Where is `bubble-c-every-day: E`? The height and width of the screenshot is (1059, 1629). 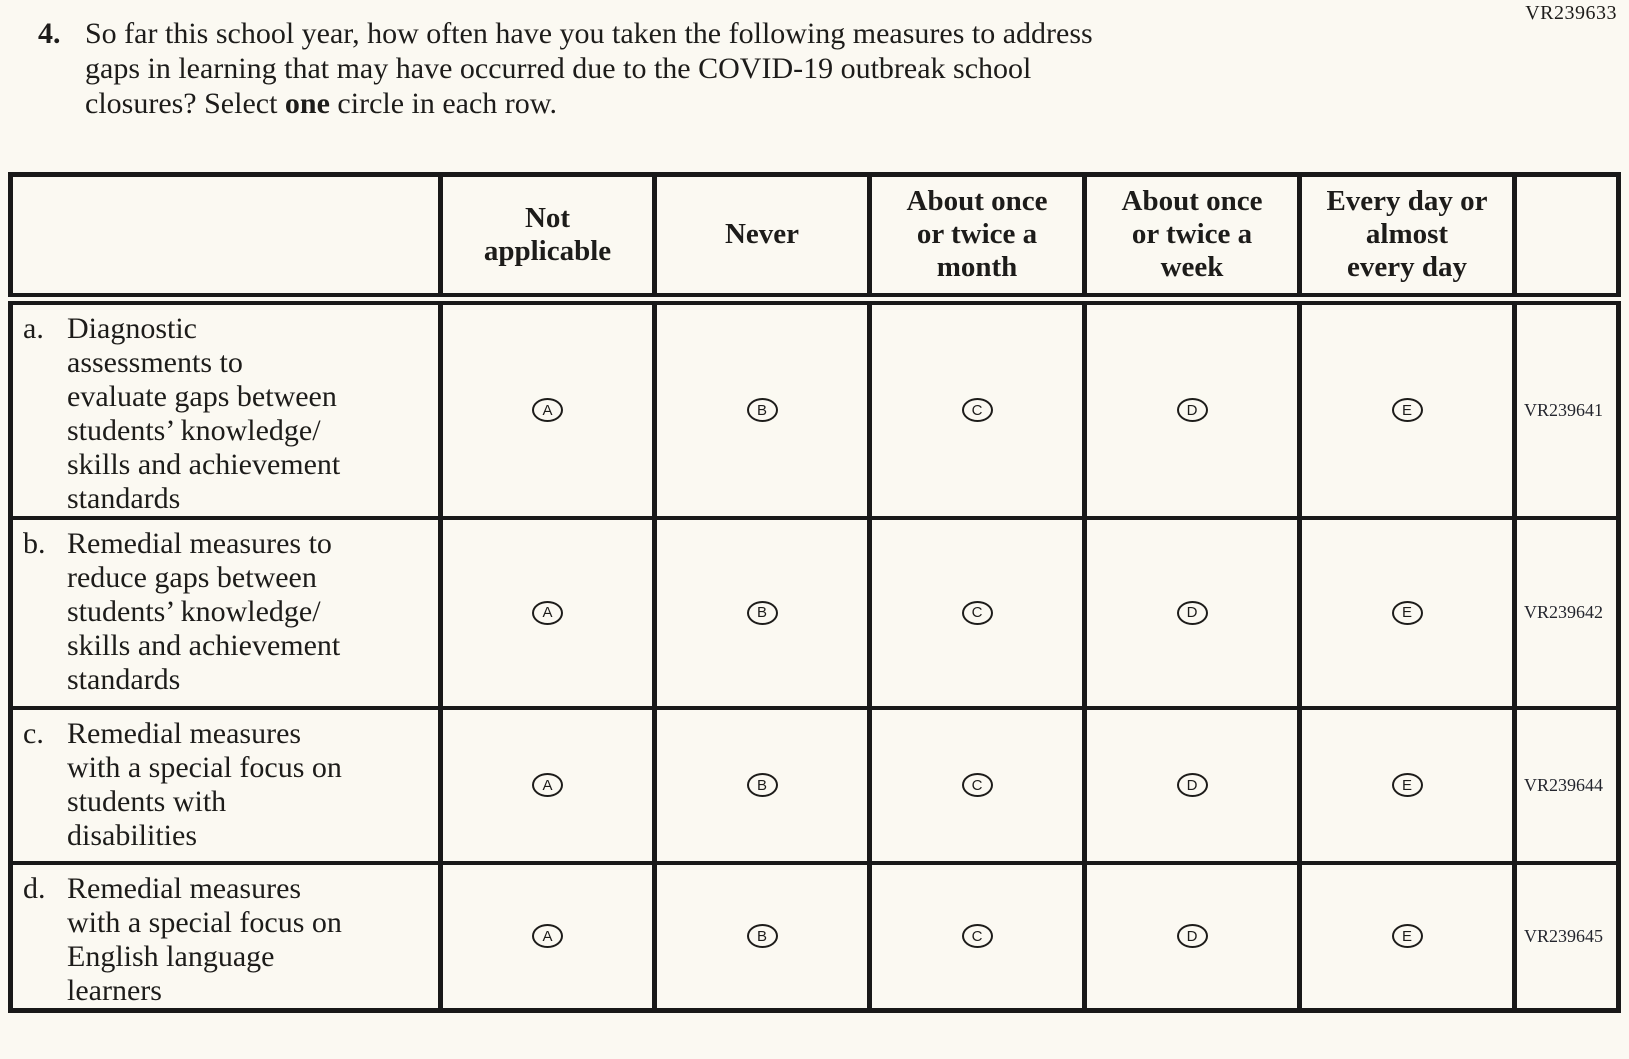 bubble-c-every-day: E is located at coordinates (1407, 785).